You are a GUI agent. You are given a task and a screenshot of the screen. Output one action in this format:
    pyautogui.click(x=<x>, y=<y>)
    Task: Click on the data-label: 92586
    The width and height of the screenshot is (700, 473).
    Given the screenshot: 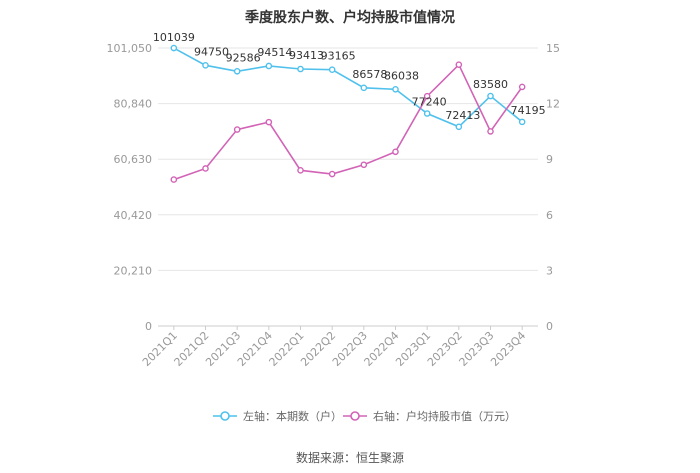 What is the action you would take?
    pyautogui.click(x=243, y=57)
    